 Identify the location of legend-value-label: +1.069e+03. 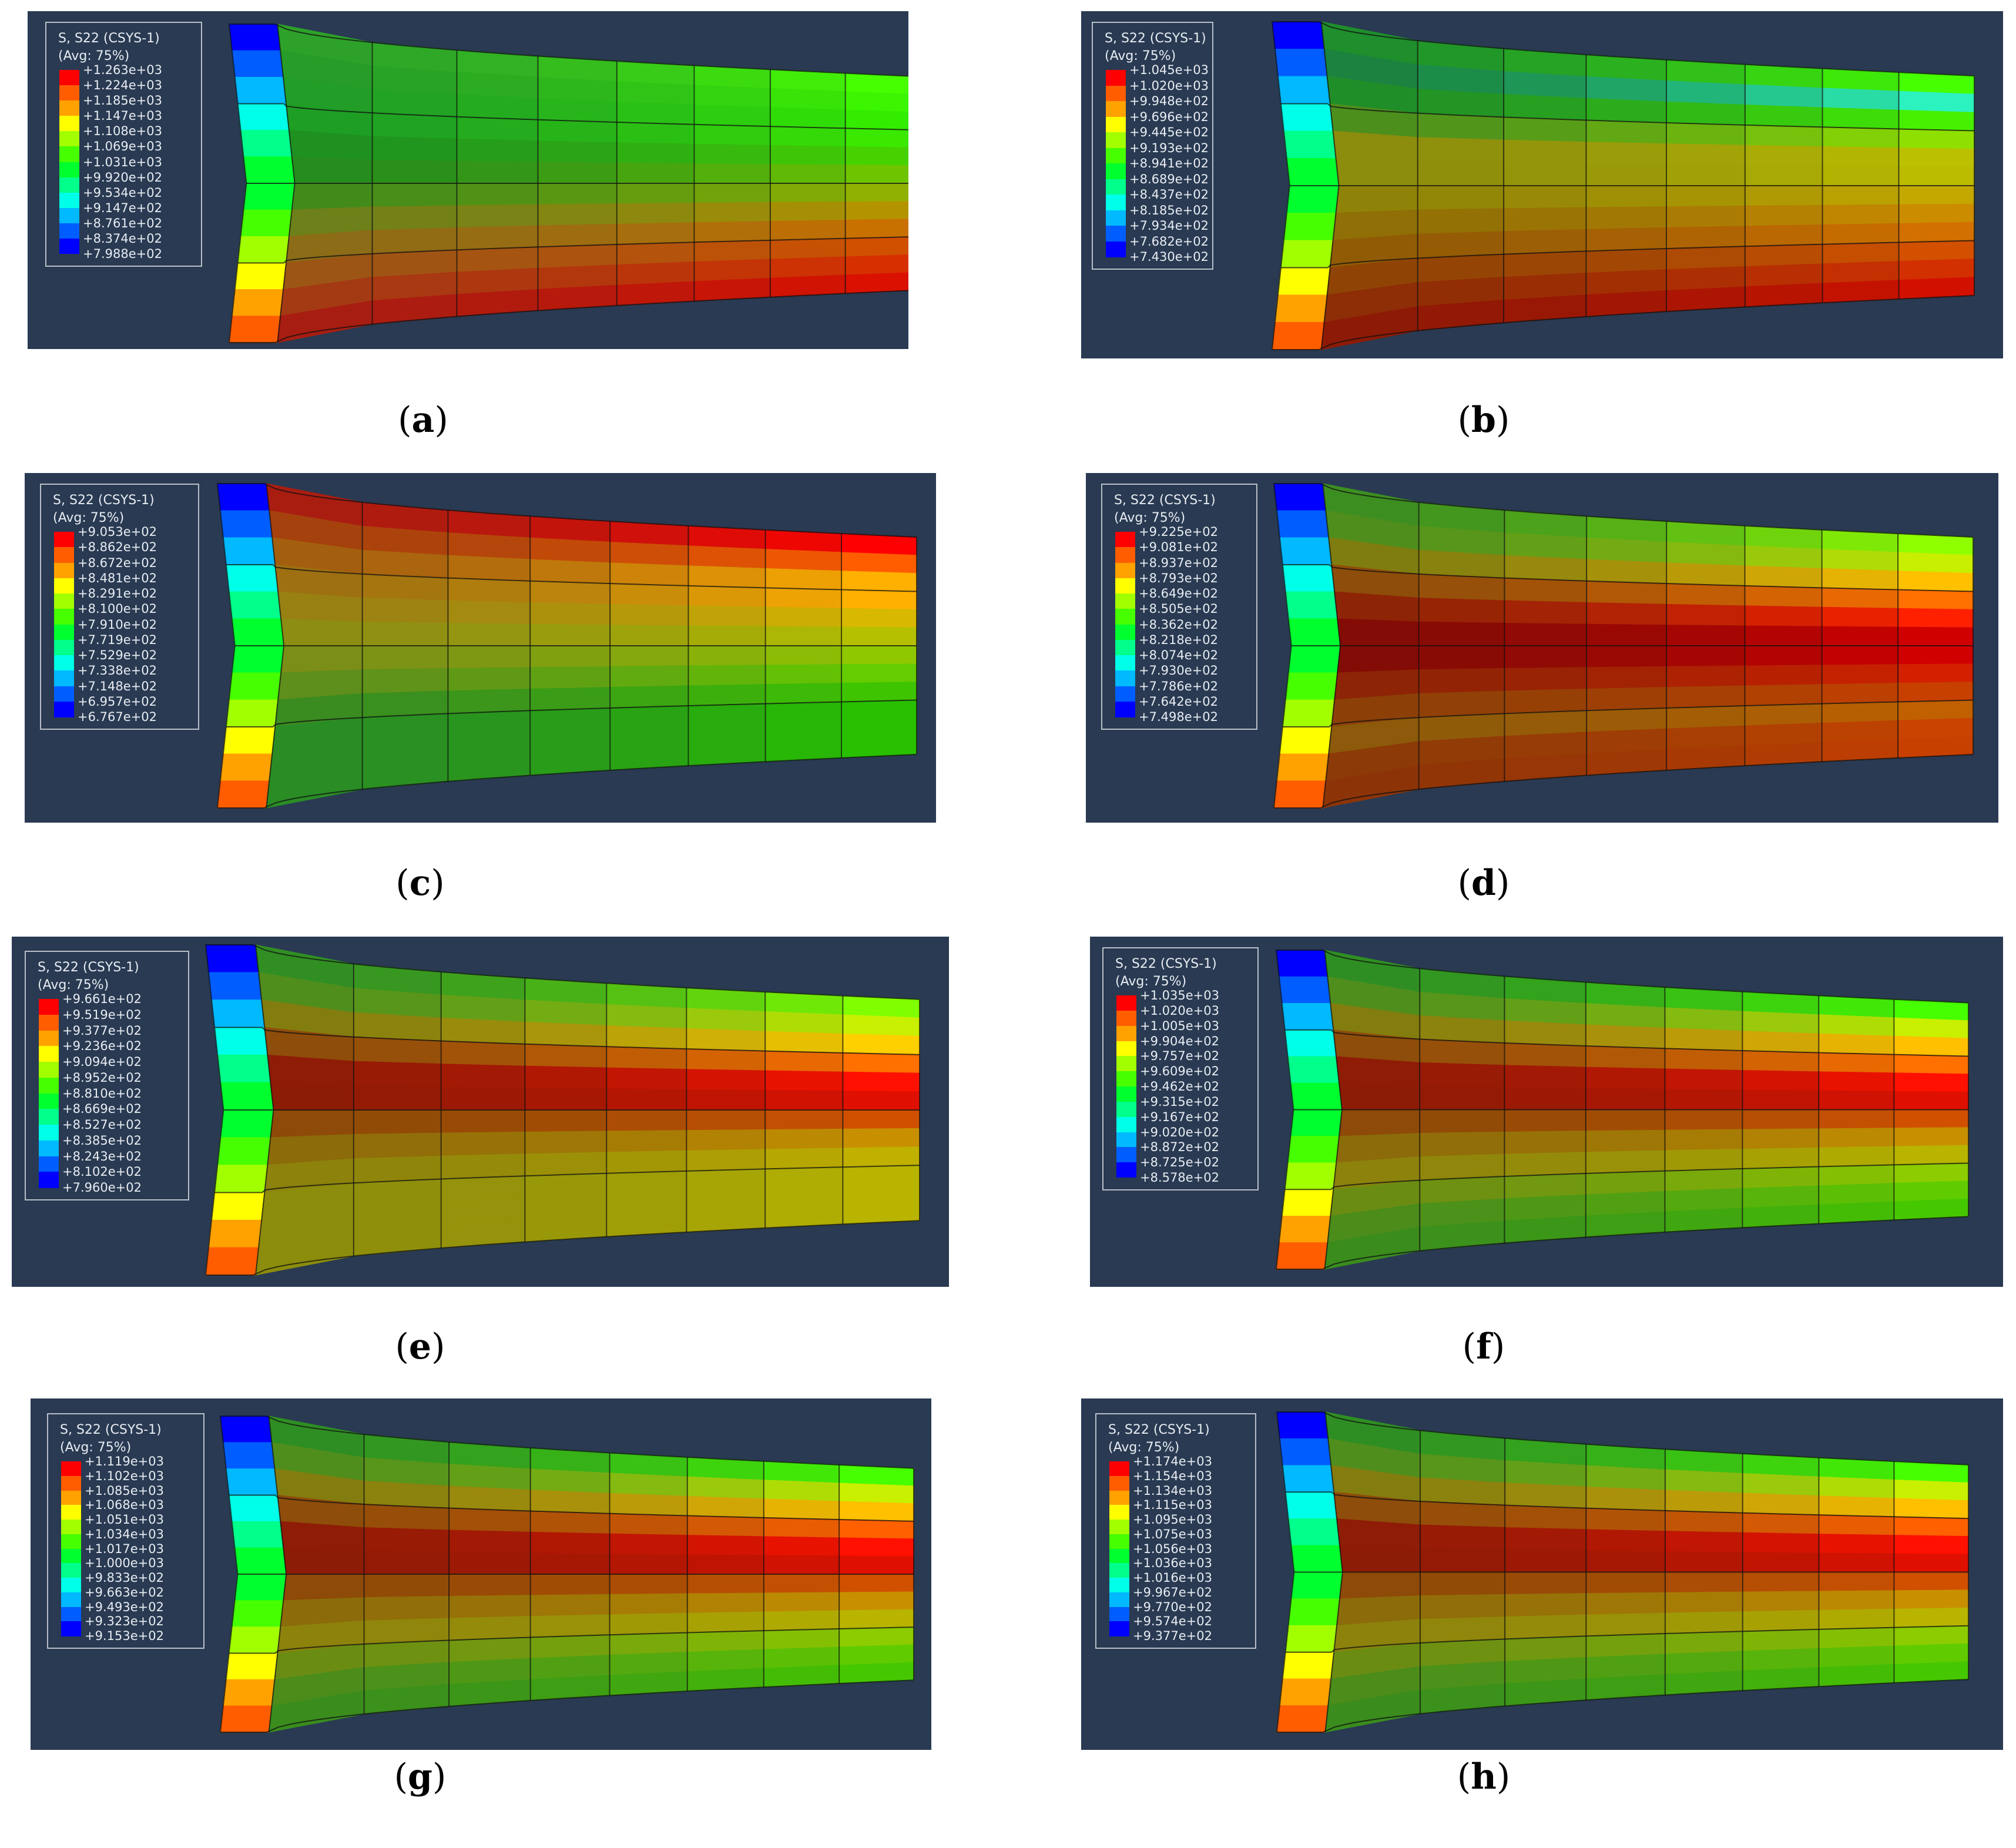
(122, 146).